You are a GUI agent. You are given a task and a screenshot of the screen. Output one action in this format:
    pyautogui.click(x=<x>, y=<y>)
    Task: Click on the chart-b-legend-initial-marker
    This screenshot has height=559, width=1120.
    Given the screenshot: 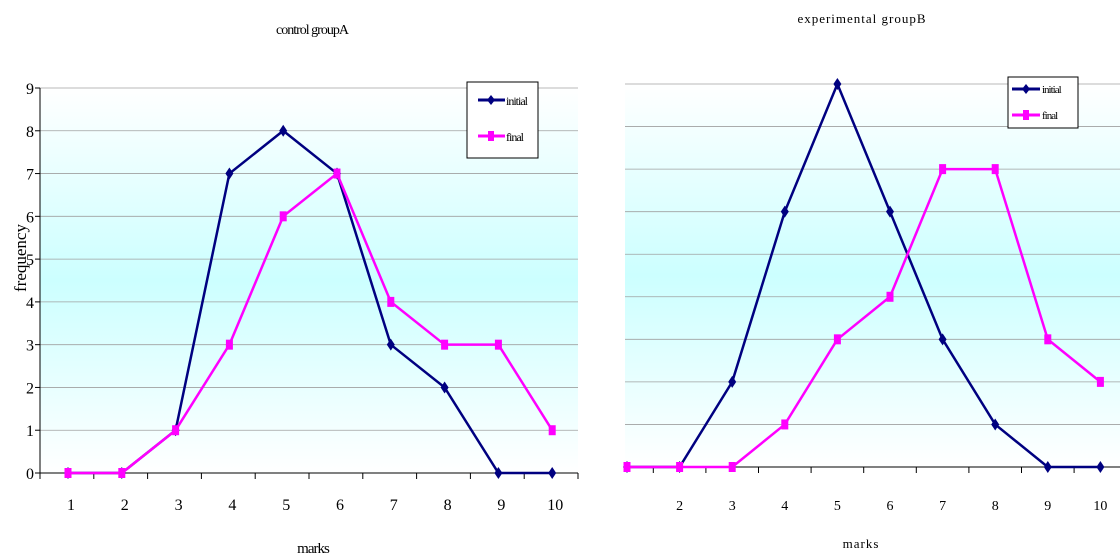 What is the action you would take?
    pyautogui.click(x=1026, y=89)
    